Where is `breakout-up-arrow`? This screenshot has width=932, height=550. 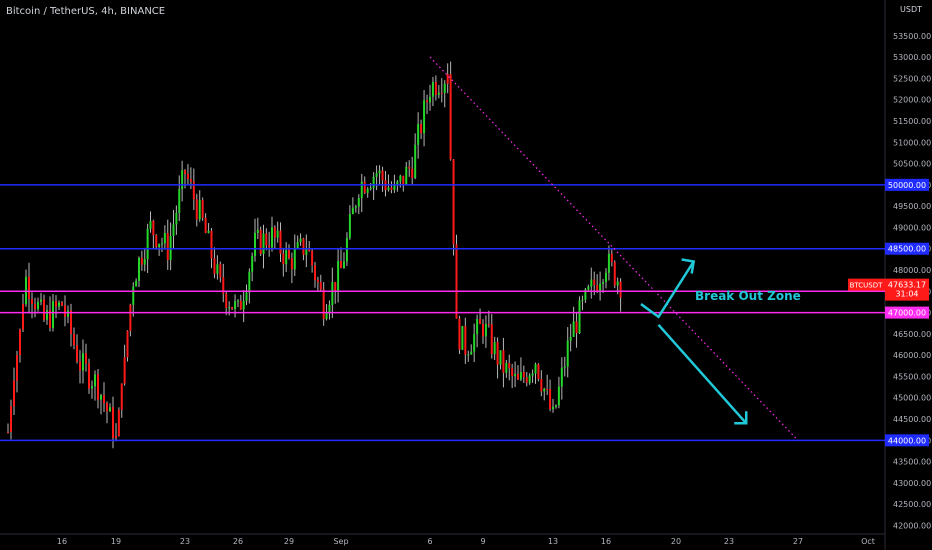 breakout-up-arrow is located at coordinates (667, 289).